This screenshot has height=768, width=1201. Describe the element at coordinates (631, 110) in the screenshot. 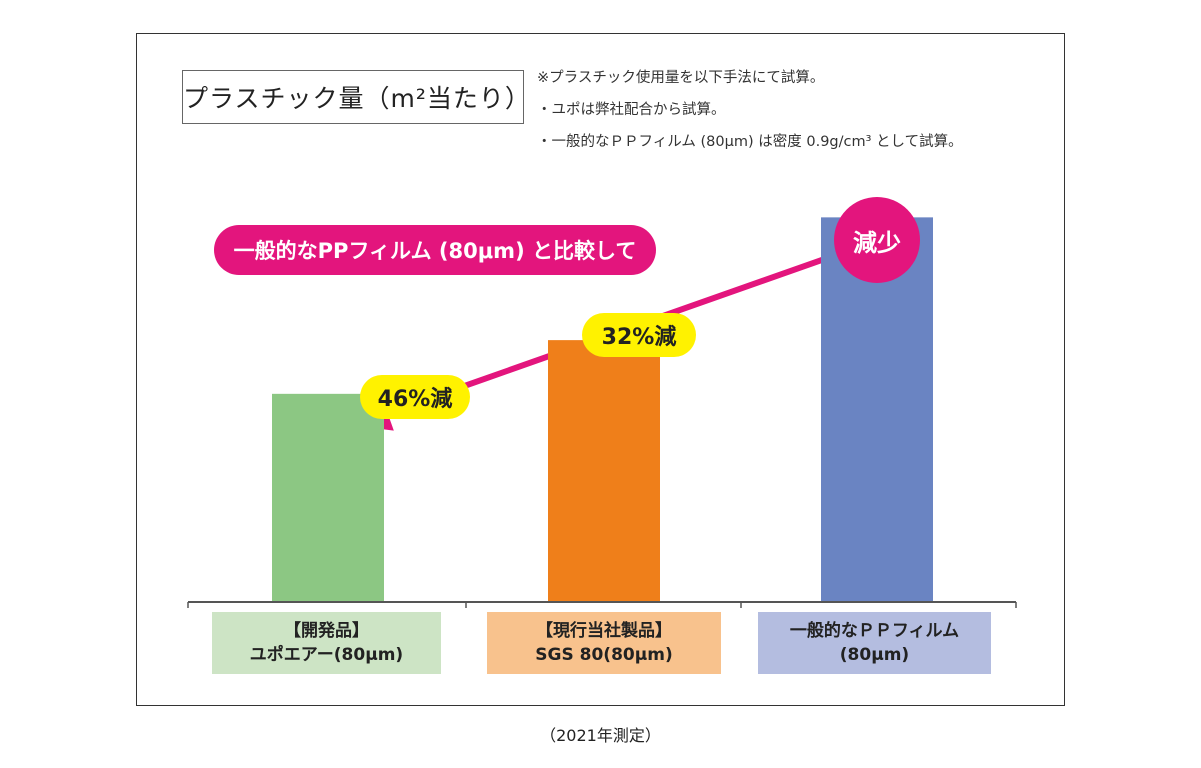

I see `method-note: ・ユポは弊社配合から試算。` at that location.